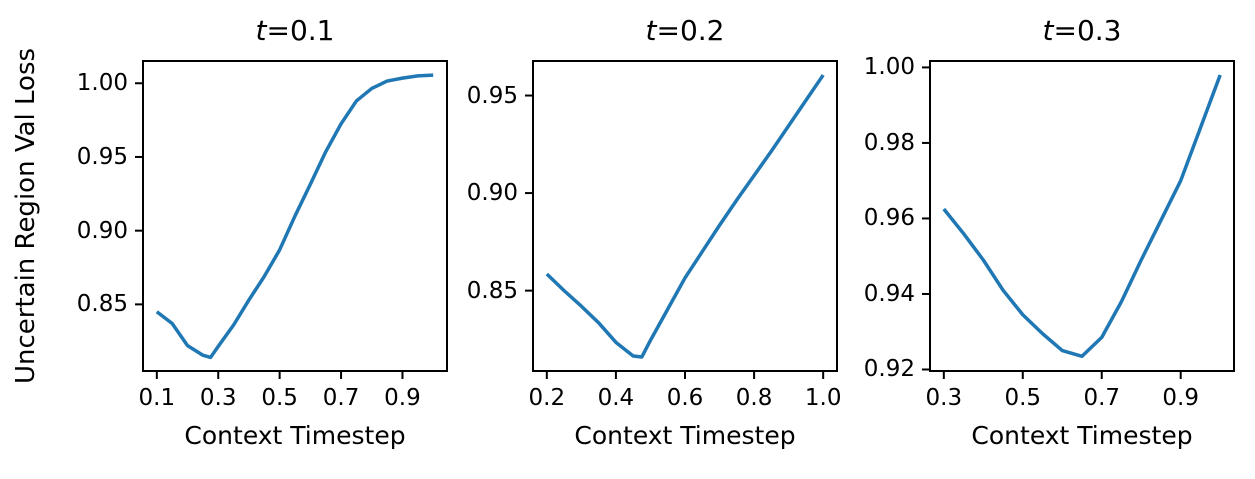 The height and width of the screenshot is (479, 1255). Describe the element at coordinates (157, 398) in the screenshot. I see `x-tick-label: 0.1` at that location.